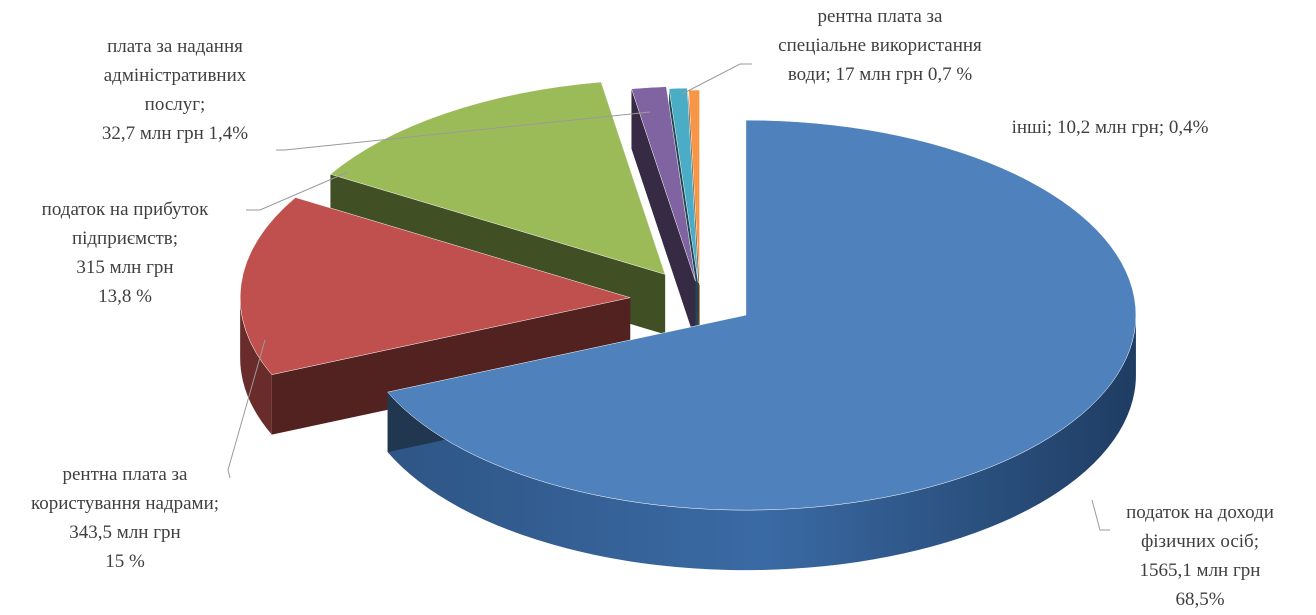 This screenshot has height=615, width=1316. What do you see at coordinates (125, 296) in the screenshot?
I see `data-label-line: 13,8 %` at bounding box center [125, 296].